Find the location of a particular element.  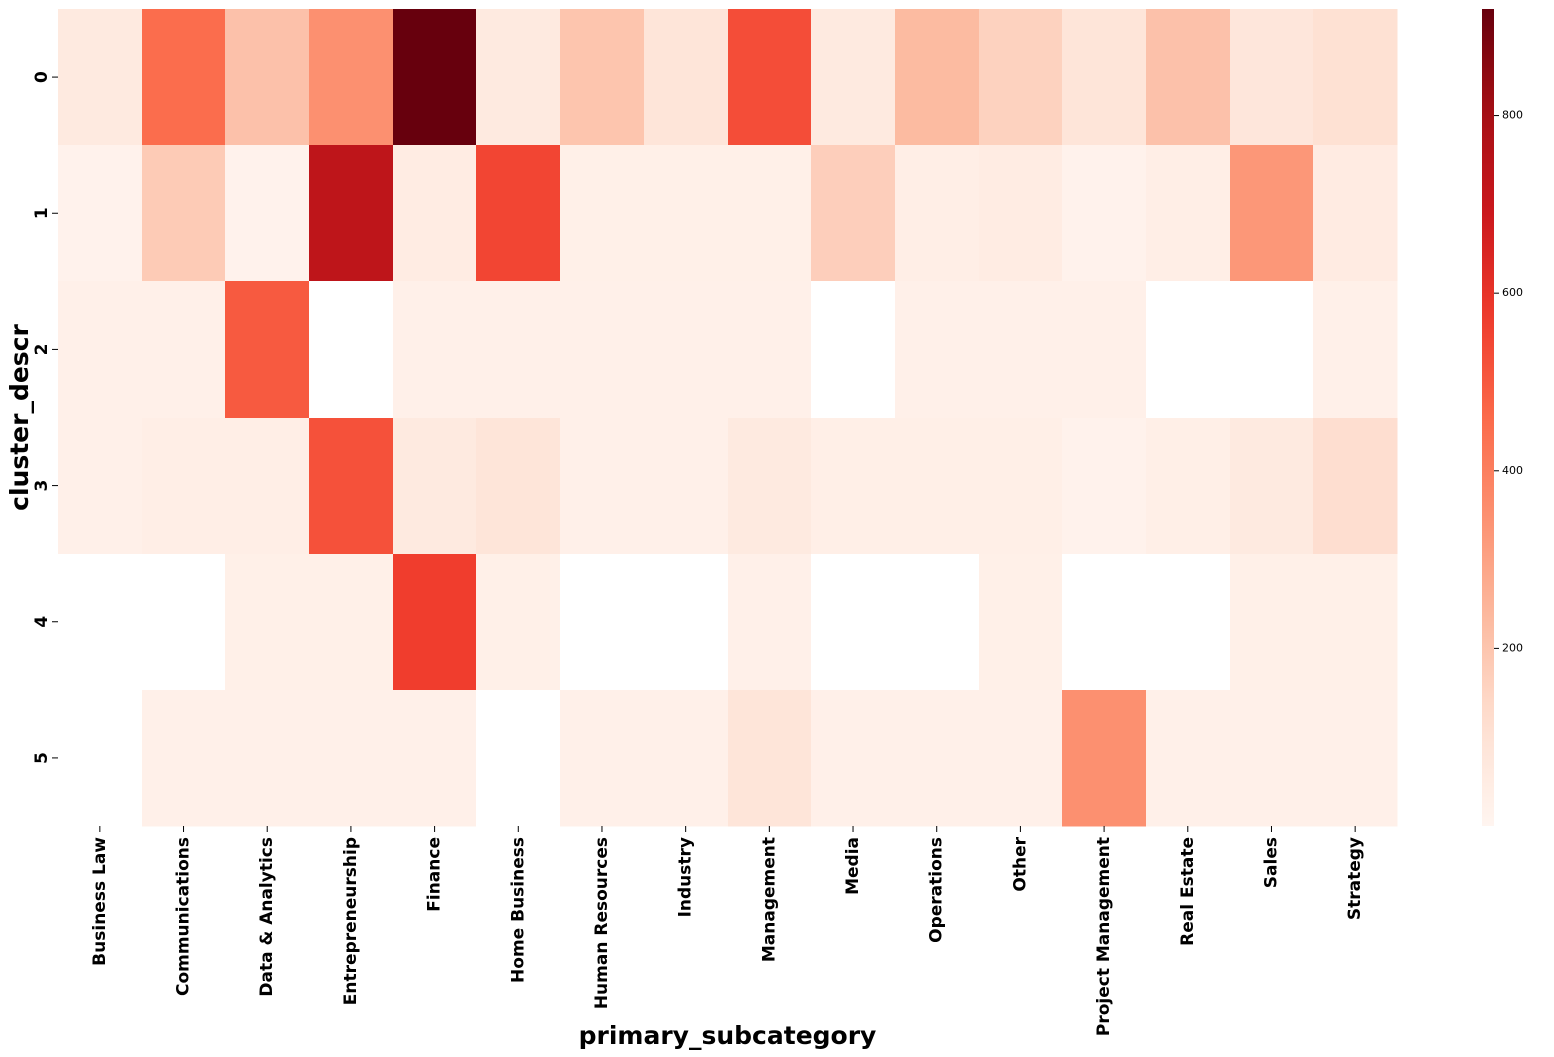

x-tick-label: Business Law is located at coordinates (100, 901).